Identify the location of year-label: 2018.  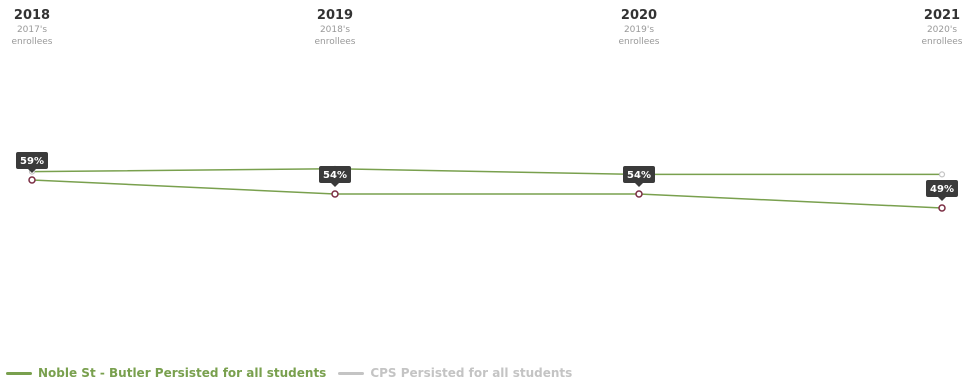
(32, 15).